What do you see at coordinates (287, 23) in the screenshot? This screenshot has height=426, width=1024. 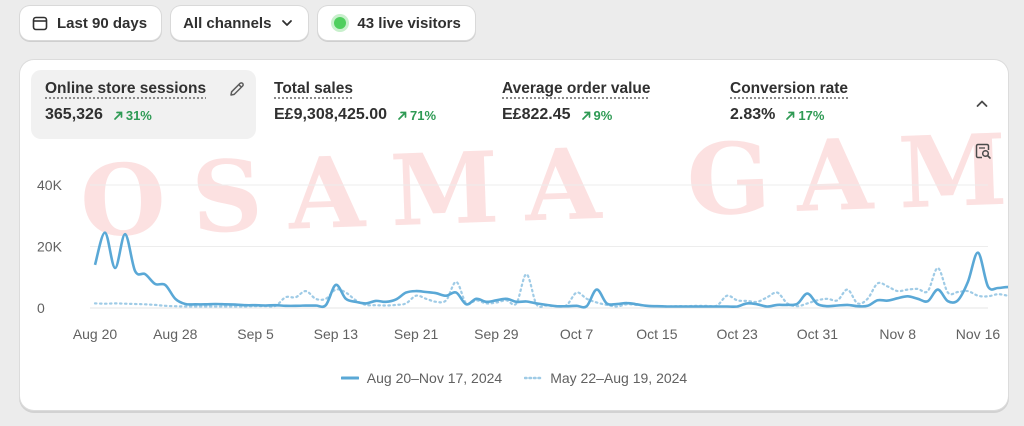 I see `chevron-down-icon` at bounding box center [287, 23].